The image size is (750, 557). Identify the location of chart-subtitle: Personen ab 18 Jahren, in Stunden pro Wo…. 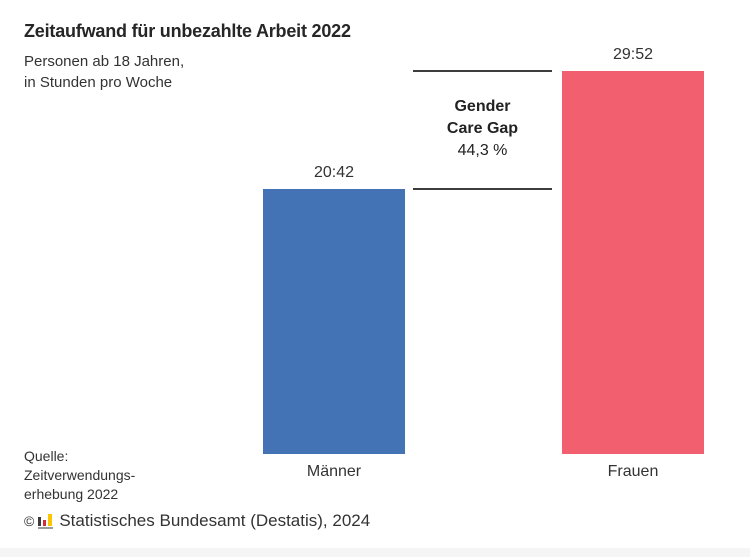
(104, 72).